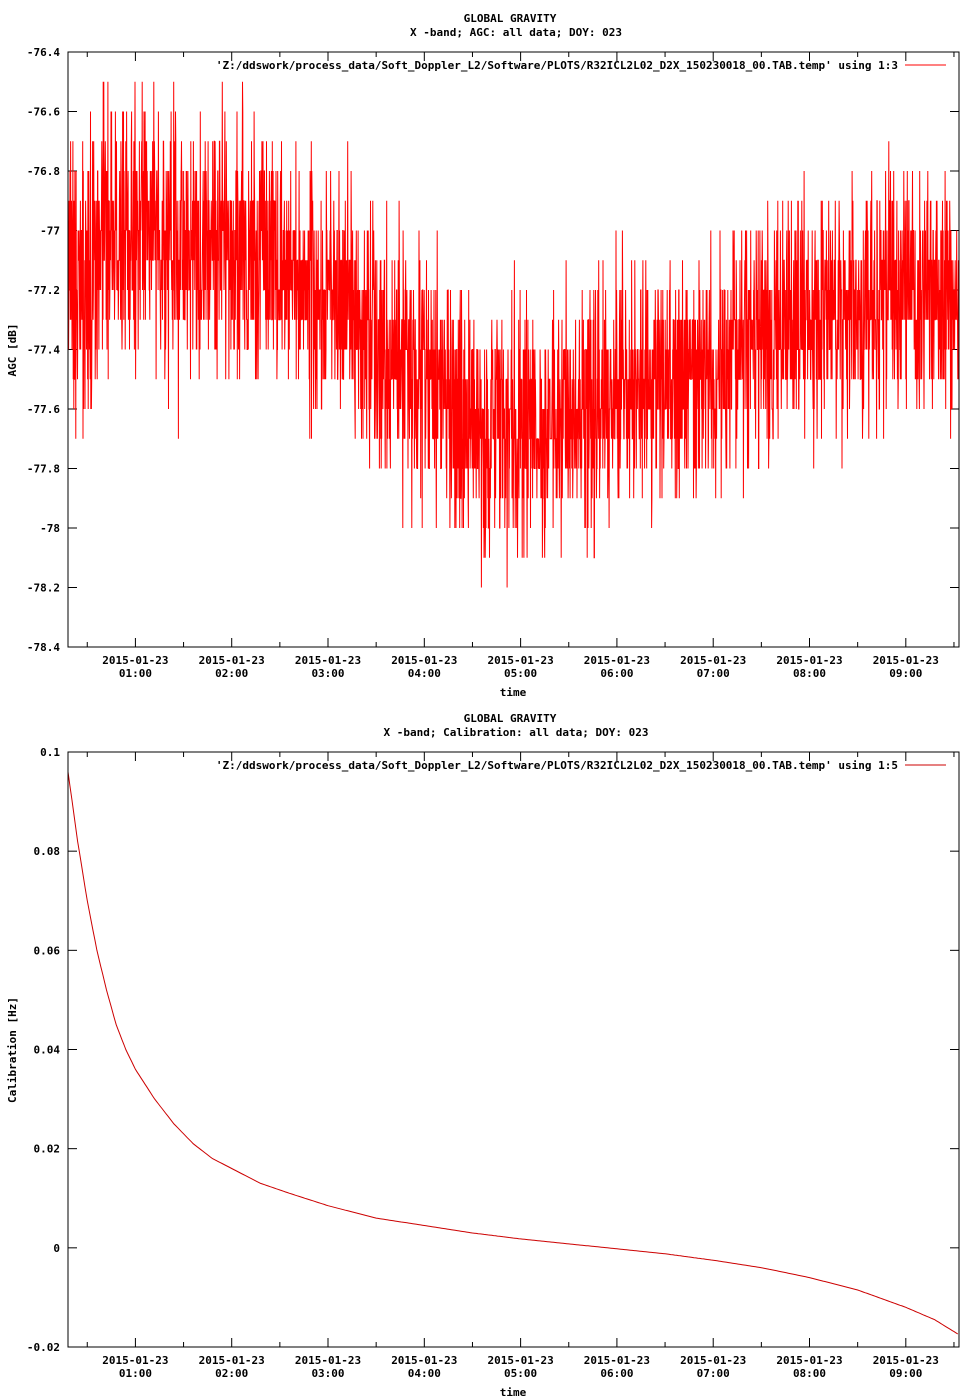 The height and width of the screenshot is (1400, 980). I want to click on y-tick-label: -77, so click(50, 231).